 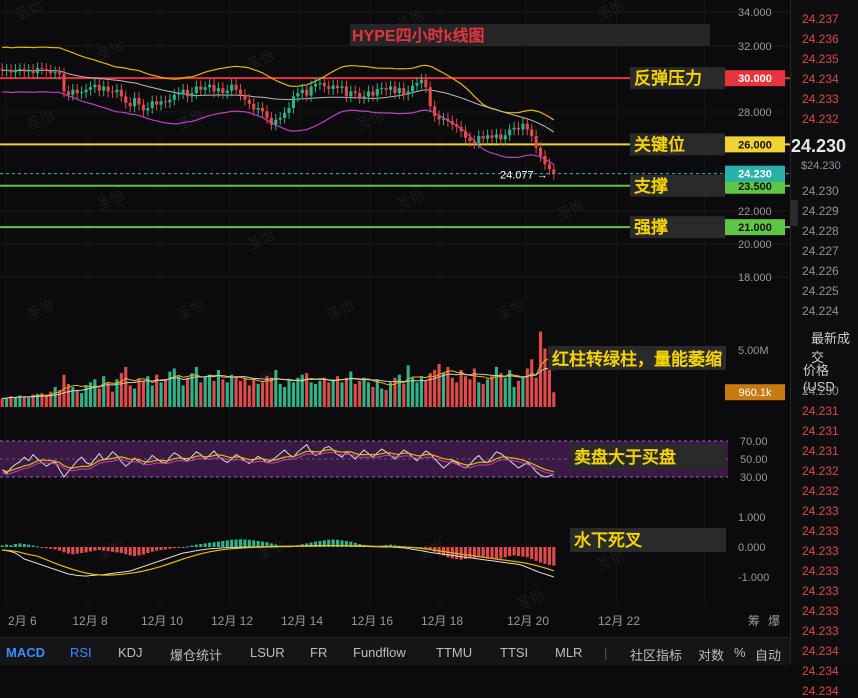 What do you see at coordinates (755, 175) in the screenshot?
I see `current-price-label: 24.230` at bounding box center [755, 175].